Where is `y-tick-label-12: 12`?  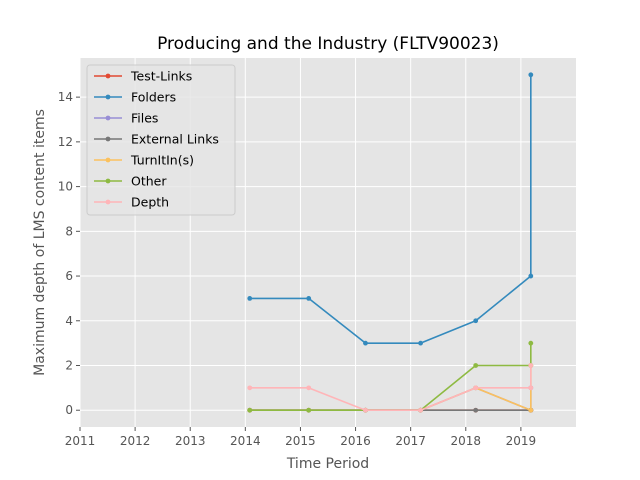
y-tick-label-12: 12 is located at coordinates (65, 142).